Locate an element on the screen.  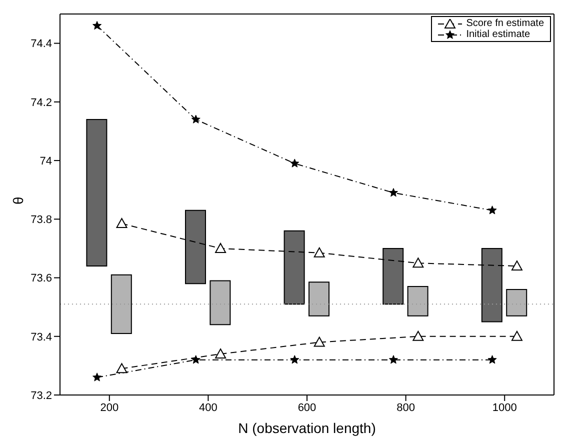
x-tick-label: 600 is located at coordinates (307, 408).